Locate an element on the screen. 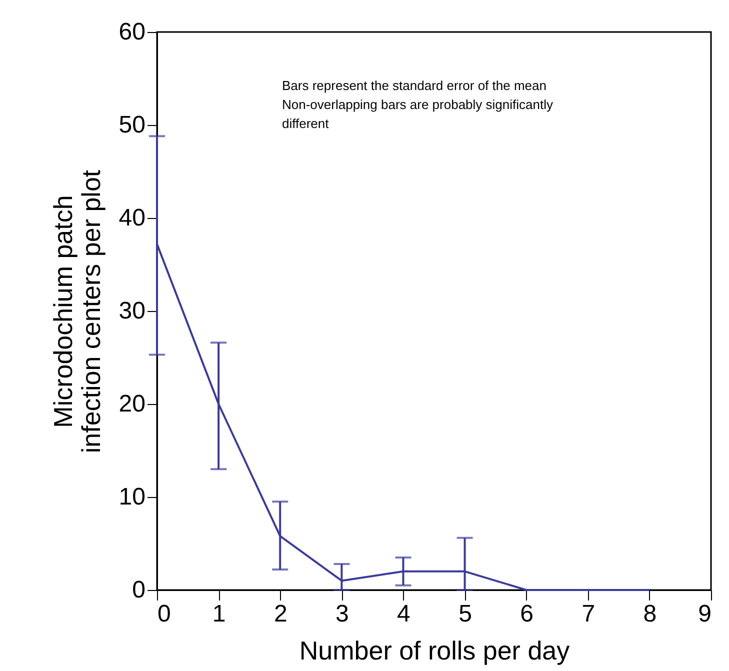 Image resolution: width=729 pixels, height=671 pixels. y-tick-label: 0 is located at coordinates (139, 590).